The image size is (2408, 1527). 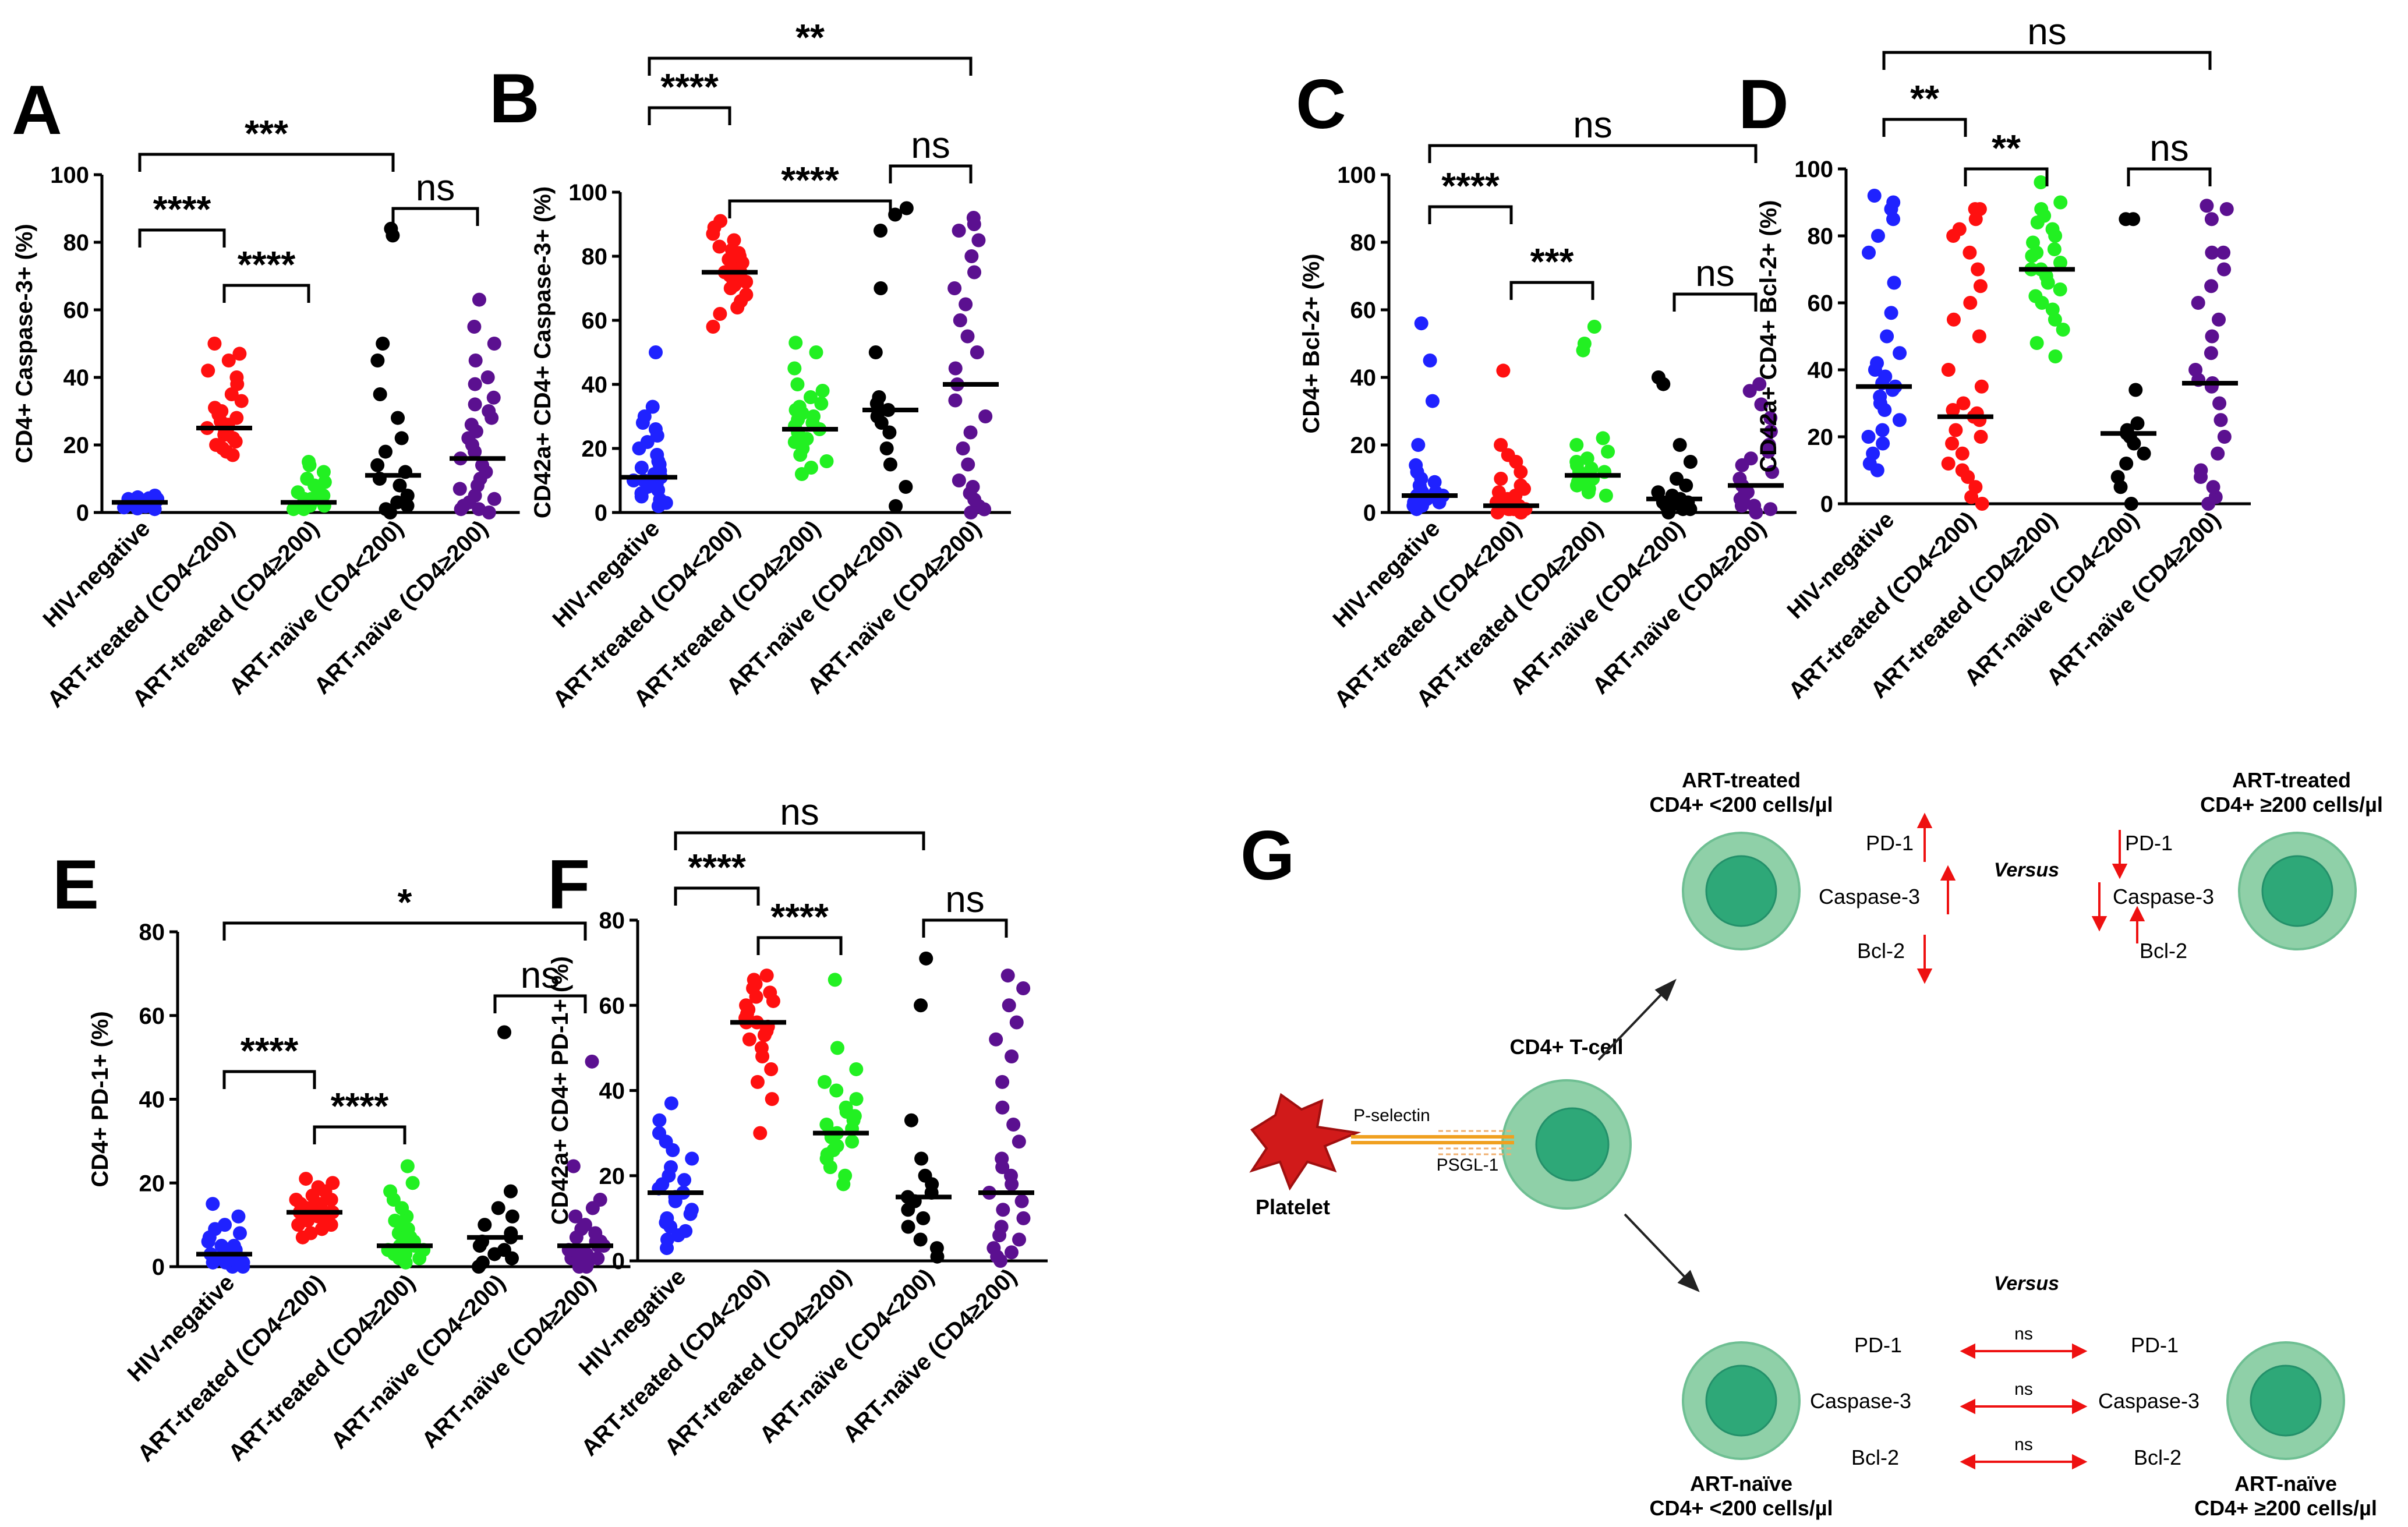 What do you see at coordinates (1293, 1207) in the screenshot?
I see `platelet-label: Platelet` at bounding box center [1293, 1207].